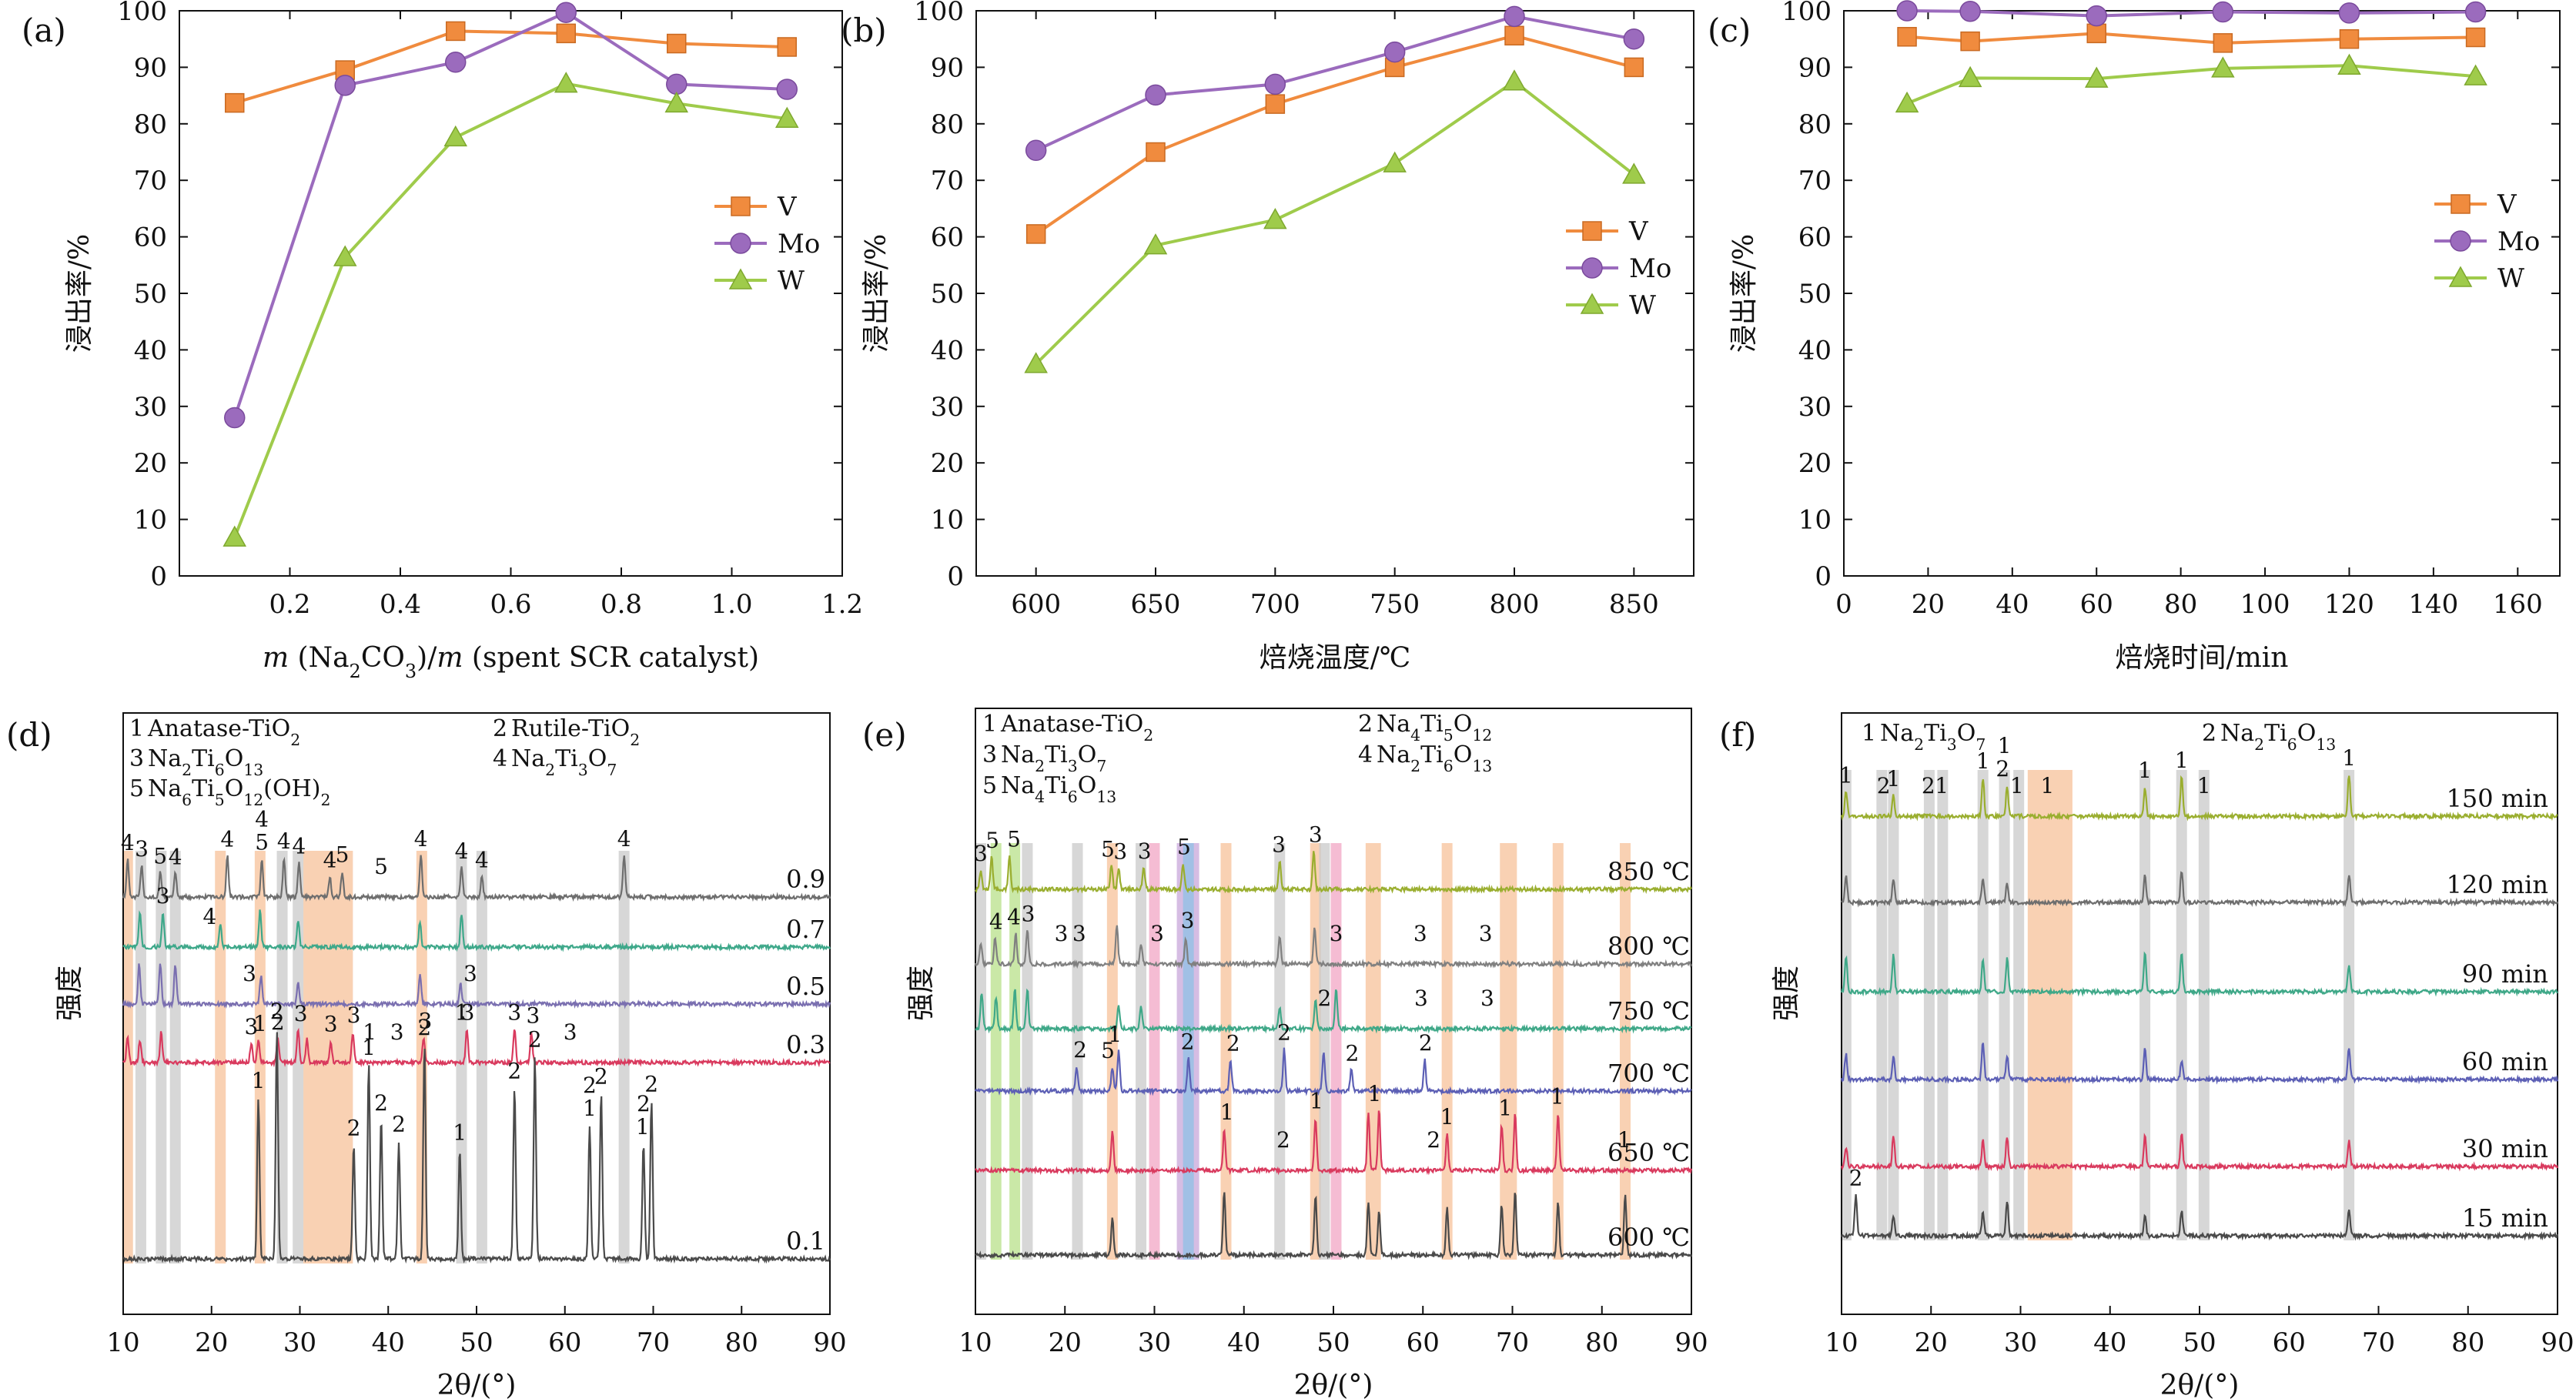 The width and height of the screenshot is (2576, 1399). What do you see at coordinates (1815, 67) in the screenshot?
I see `y-tick-label: 90` at bounding box center [1815, 67].